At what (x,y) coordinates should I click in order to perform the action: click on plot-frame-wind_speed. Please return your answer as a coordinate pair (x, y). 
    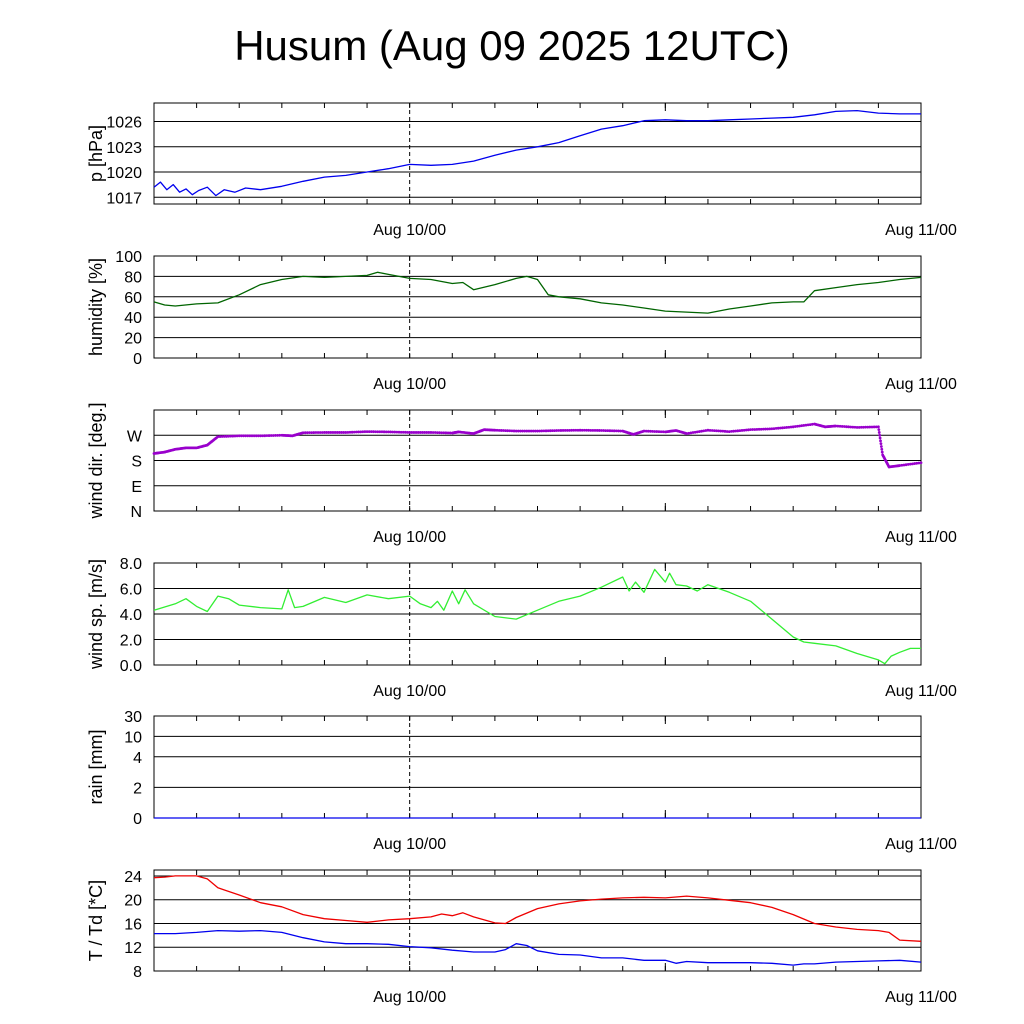
    Looking at the image, I should click on (537, 614).